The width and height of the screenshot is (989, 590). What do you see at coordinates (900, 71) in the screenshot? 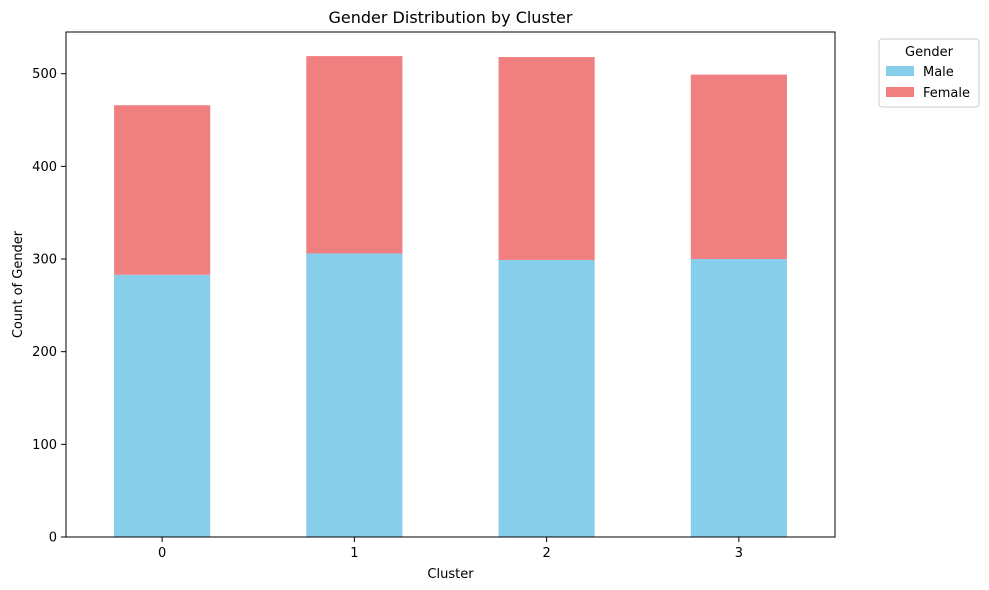
I see `legend-swatch-male` at bounding box center [900, 71].